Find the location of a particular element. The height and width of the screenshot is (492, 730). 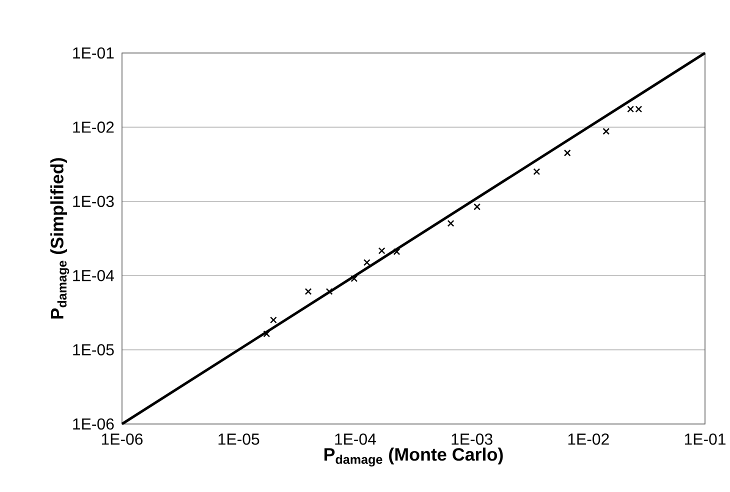

x-axis-title: P$_{damage}$ (Monte Carlo) is located at coordinates (413, 457).